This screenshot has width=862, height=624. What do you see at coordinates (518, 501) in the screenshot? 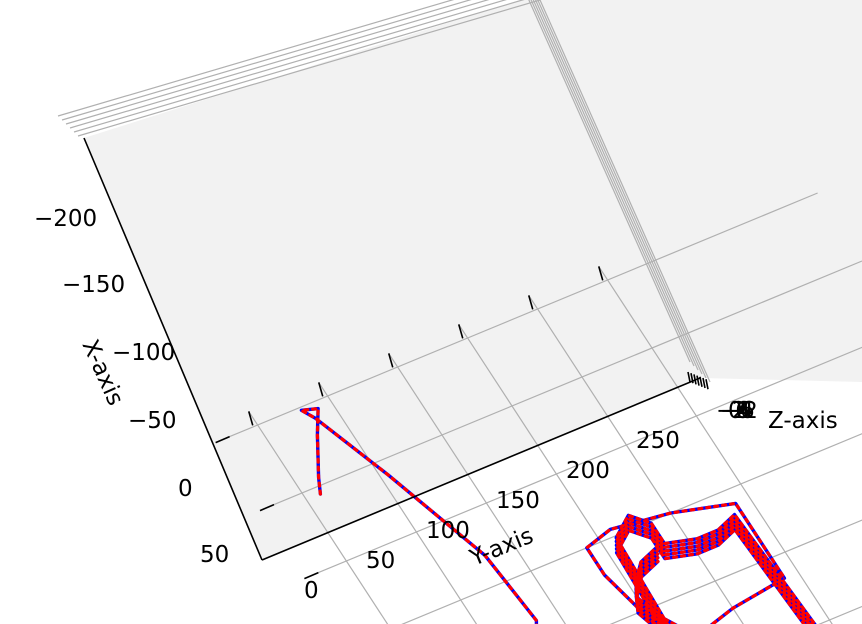
I see `y-tick-label: 150` at bounding box center [518, 501].